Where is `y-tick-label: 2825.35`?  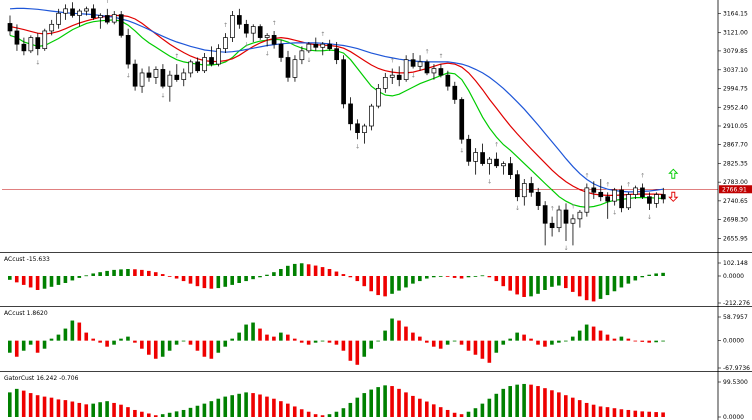 y-tick-label: 2825.35 is located at coordinates (735, 163).